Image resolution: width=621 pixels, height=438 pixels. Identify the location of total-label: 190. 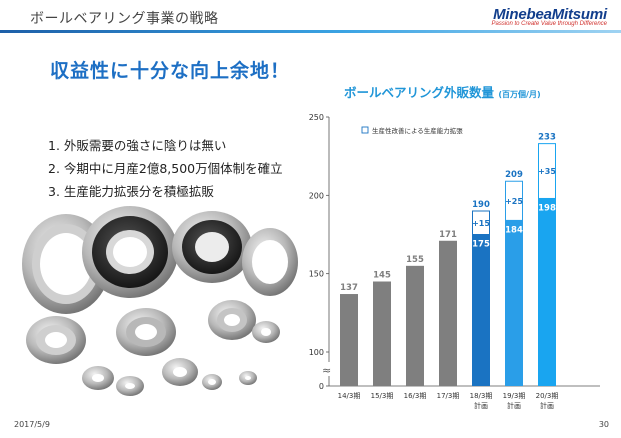
(481, 205).